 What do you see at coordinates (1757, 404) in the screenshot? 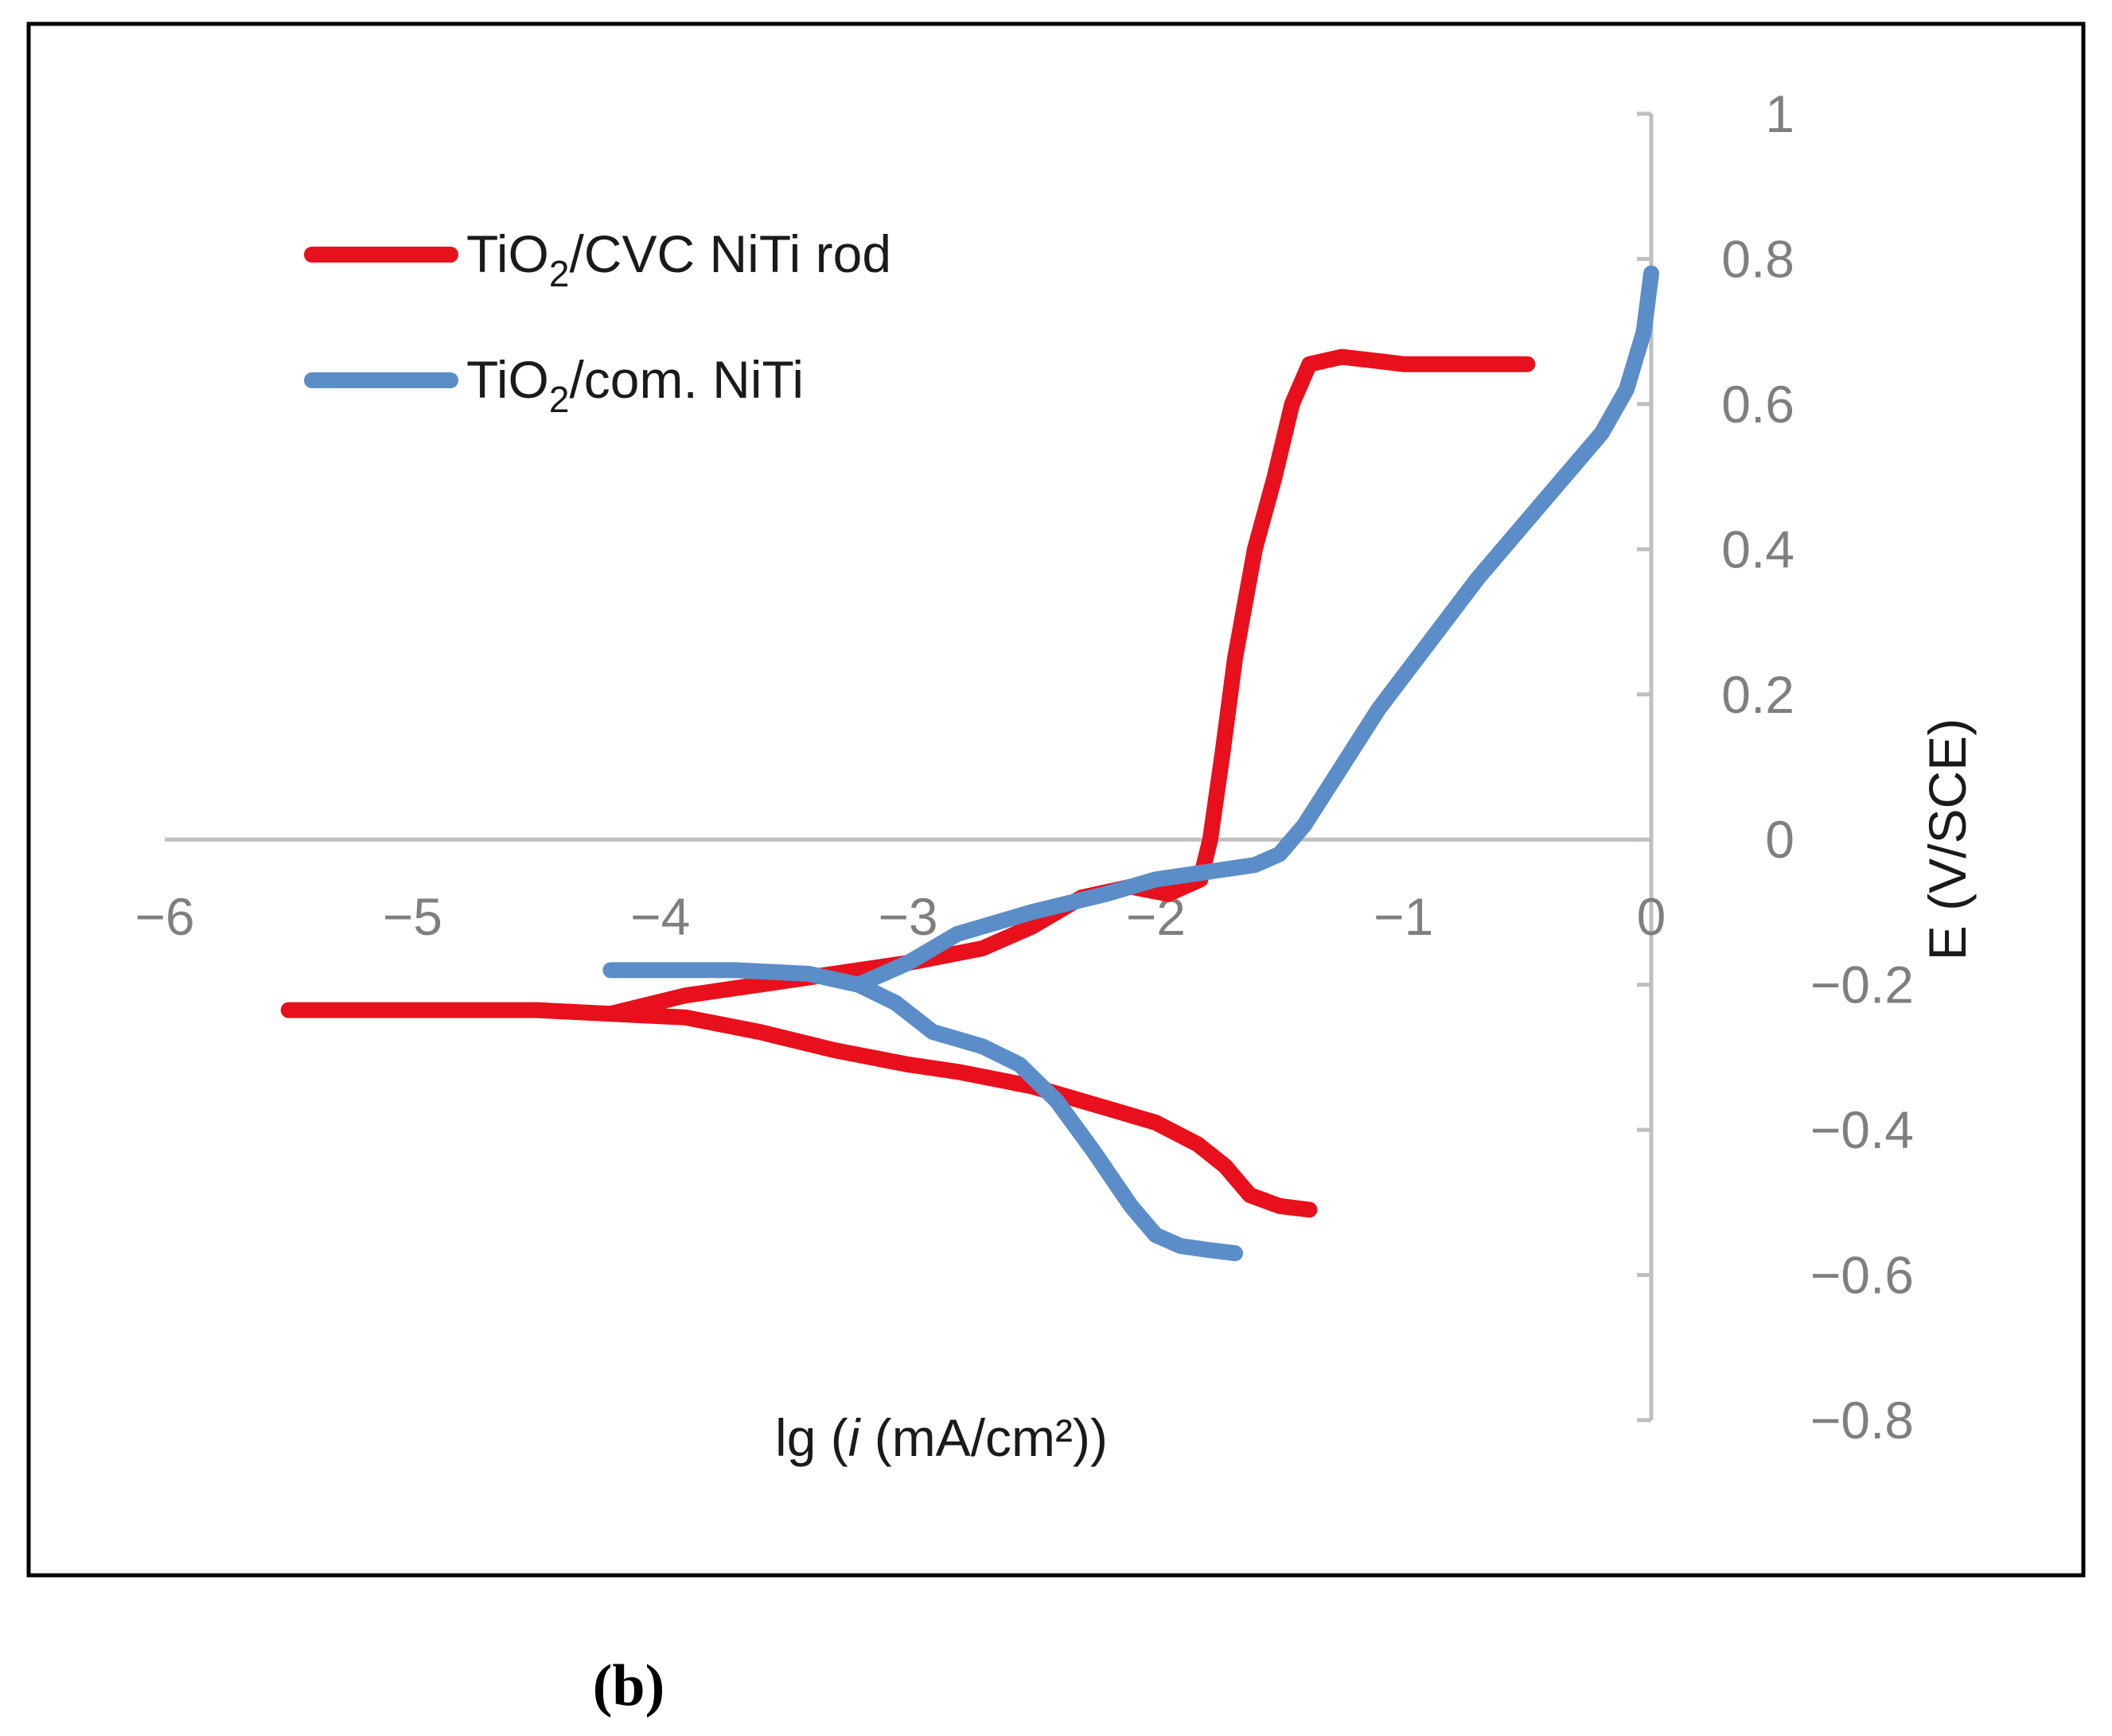
I see `y-tick-label: 0.6` at bounding box center [1757, 404].